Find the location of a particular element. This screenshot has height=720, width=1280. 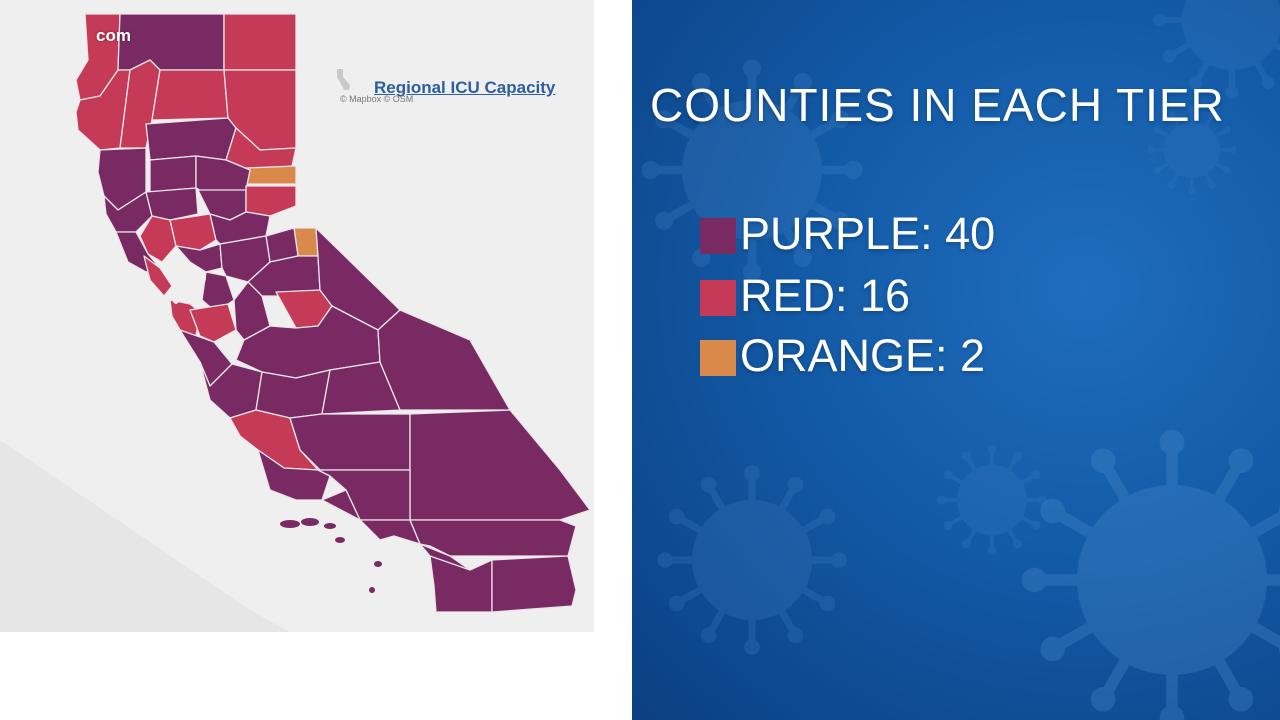

regional-icu-capacity-link: Regional ICU Capacity is located at coordinates (465, 87).